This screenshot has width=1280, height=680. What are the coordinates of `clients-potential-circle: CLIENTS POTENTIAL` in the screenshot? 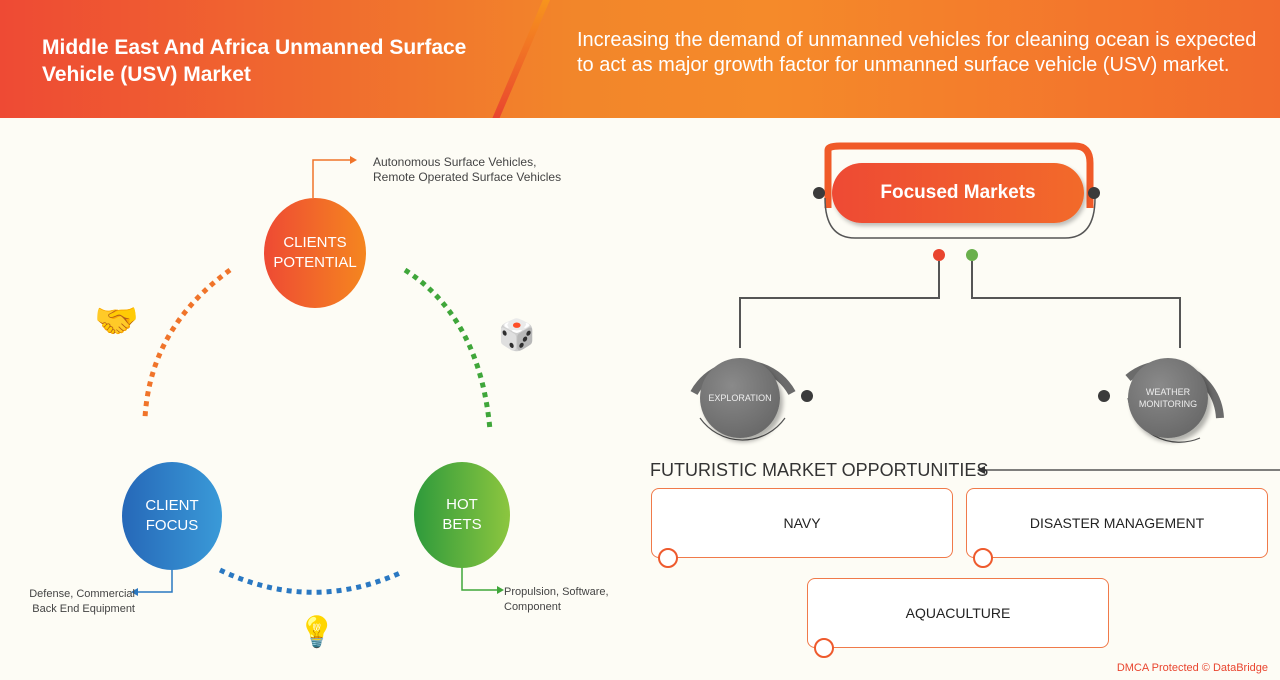 It's located at (315, 253).